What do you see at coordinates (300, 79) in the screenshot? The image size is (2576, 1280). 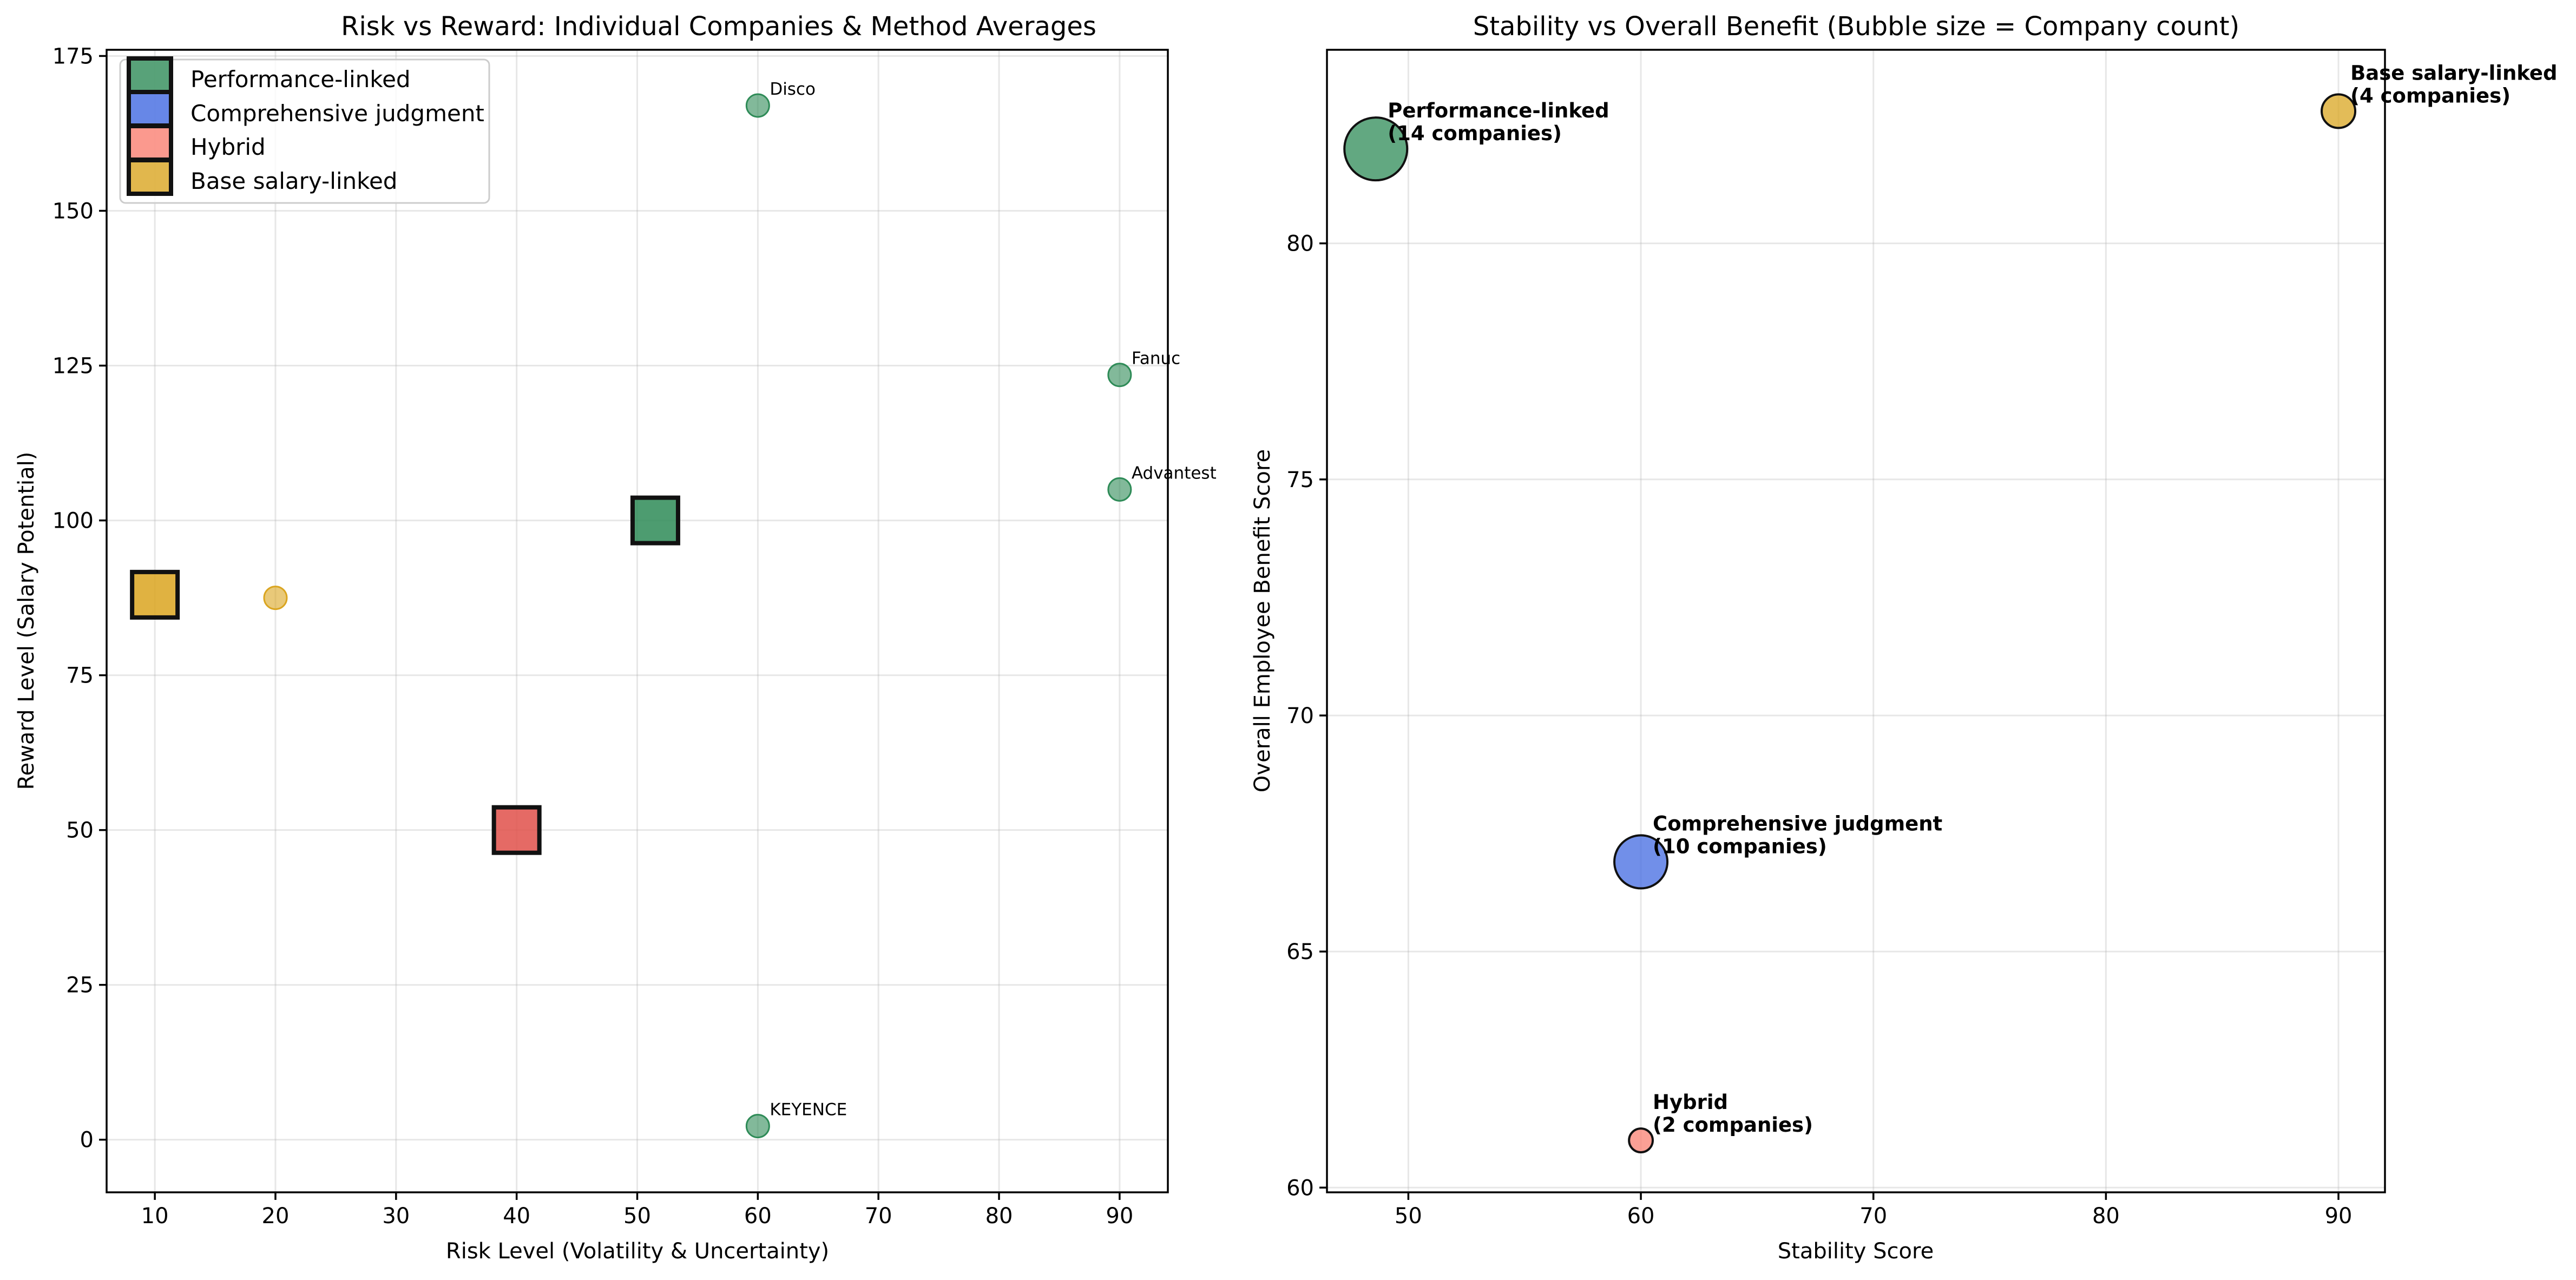 I see `legend-label: Performance-linked` at bounding box center [300, 79].